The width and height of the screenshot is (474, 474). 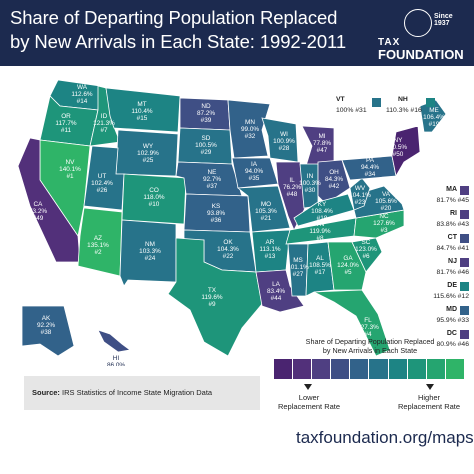 I want to click on logo-tax-text: TAX, so click(x=389, y=42).